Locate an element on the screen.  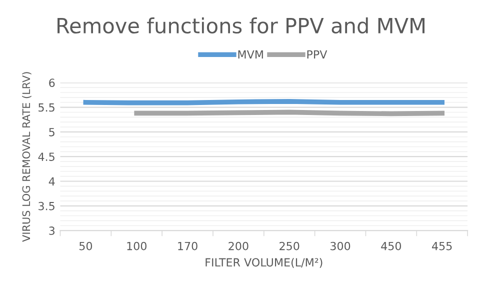
x-tick-label: 250 is located at coordinates (290, 246).